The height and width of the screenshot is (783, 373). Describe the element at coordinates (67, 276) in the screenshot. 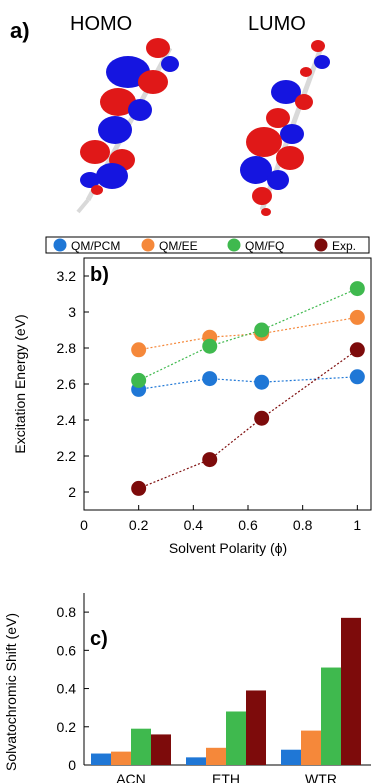

I see `panel-b-y-tick-label: 3.2` at that location.